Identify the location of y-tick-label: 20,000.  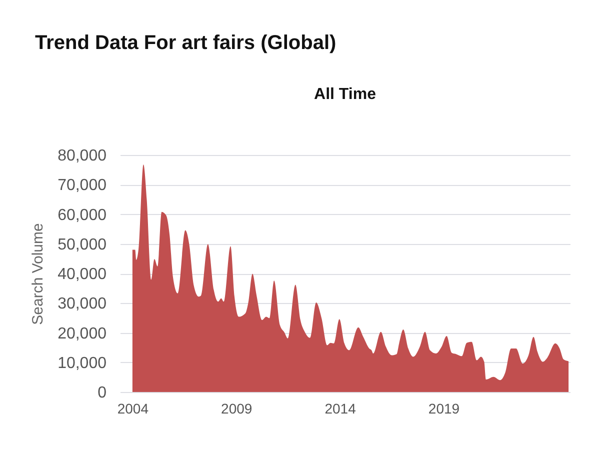
(82, 333).